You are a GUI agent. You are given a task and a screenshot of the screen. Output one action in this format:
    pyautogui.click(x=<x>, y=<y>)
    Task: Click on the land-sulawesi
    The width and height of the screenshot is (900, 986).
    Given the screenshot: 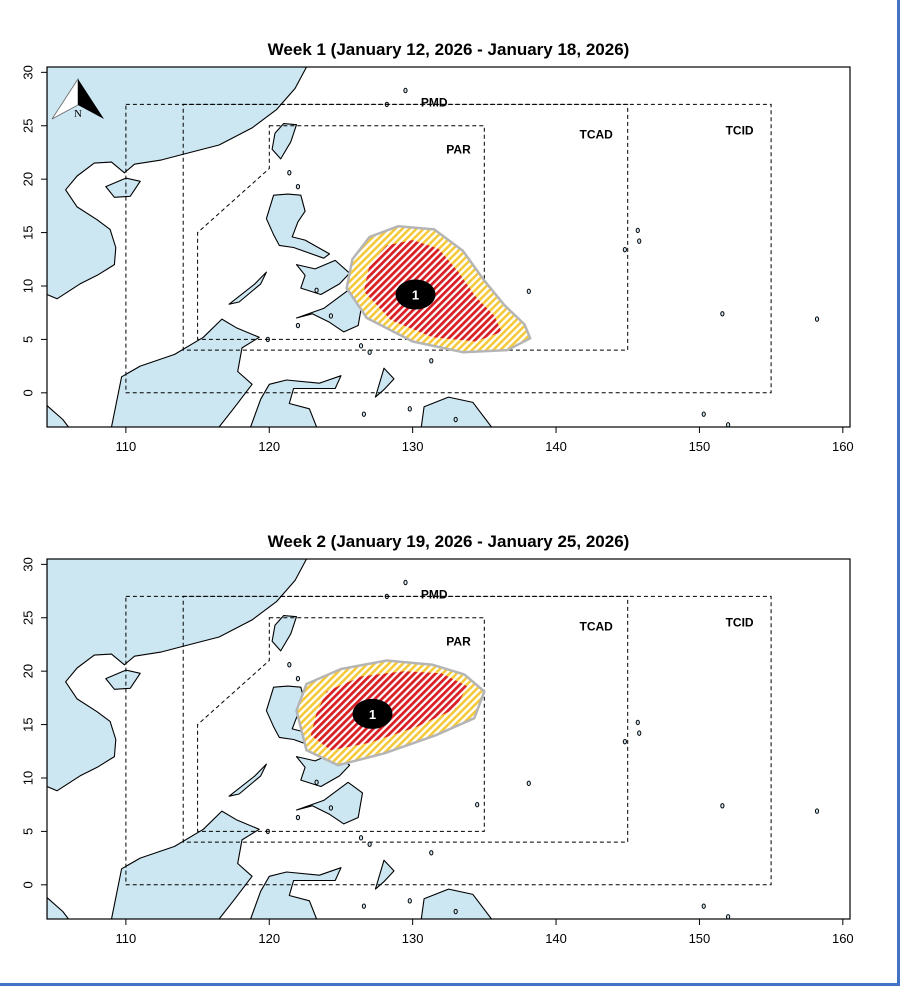 What is the action you would take?
    pyautogui.click(x=296, y=401)
    